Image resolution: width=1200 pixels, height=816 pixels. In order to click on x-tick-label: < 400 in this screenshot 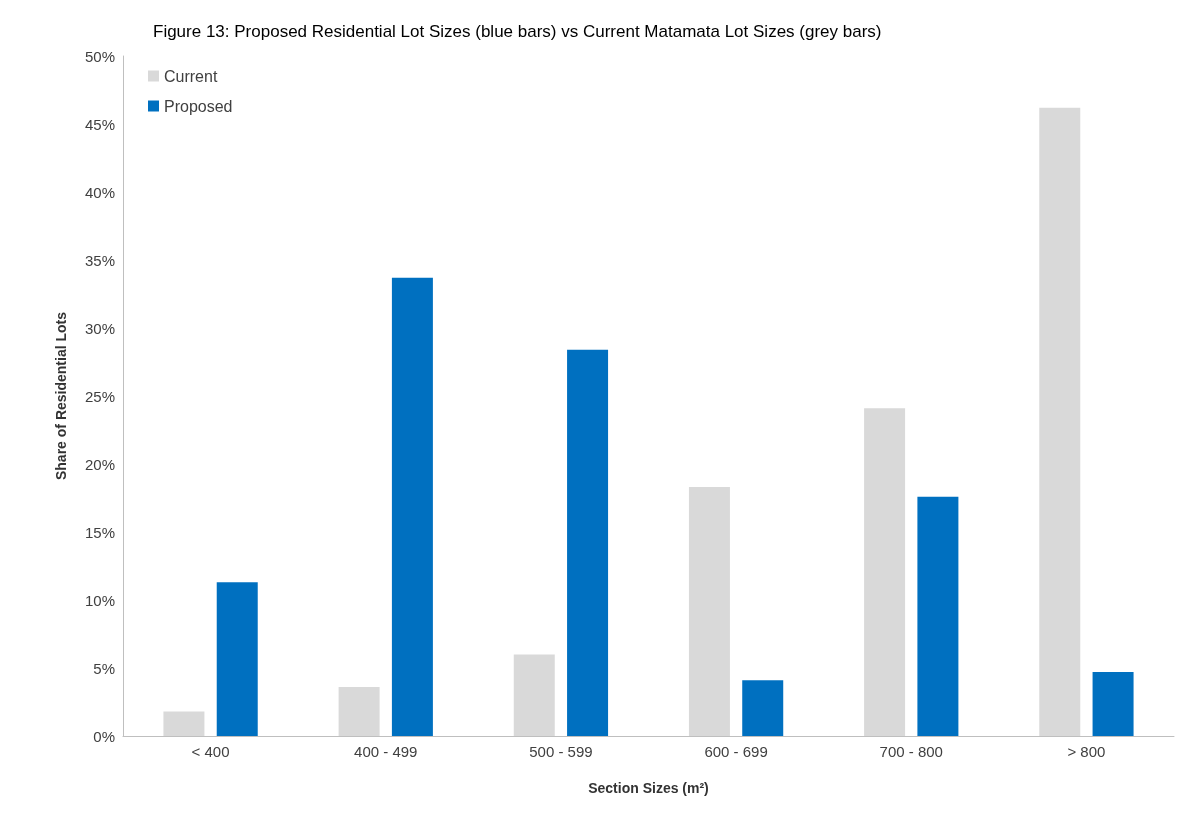, I will do `click(210, 751)`.